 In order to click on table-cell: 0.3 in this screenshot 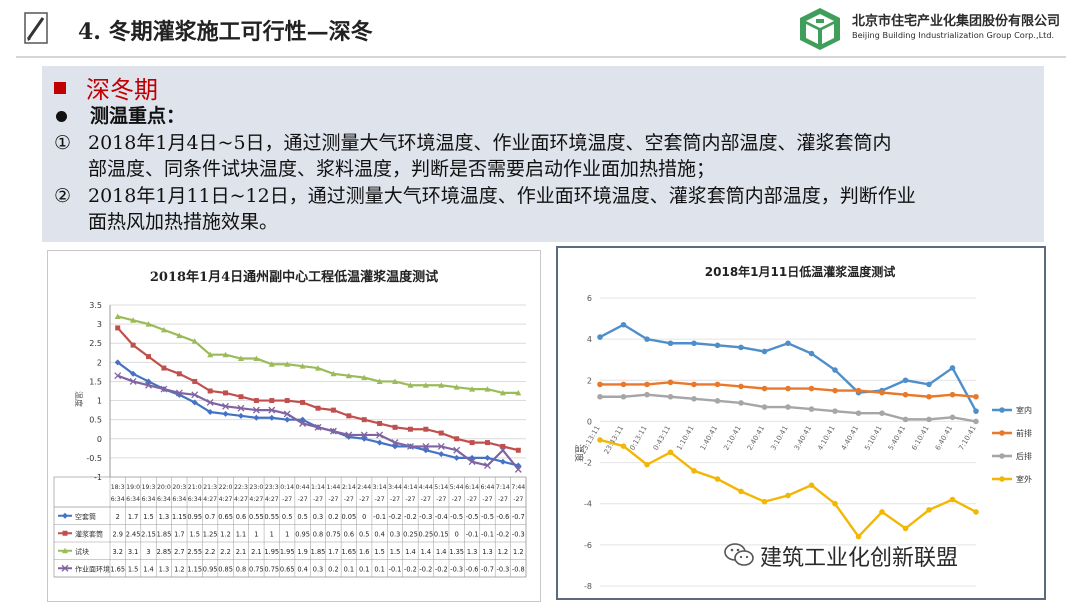, I will do `click(395, 534)`.